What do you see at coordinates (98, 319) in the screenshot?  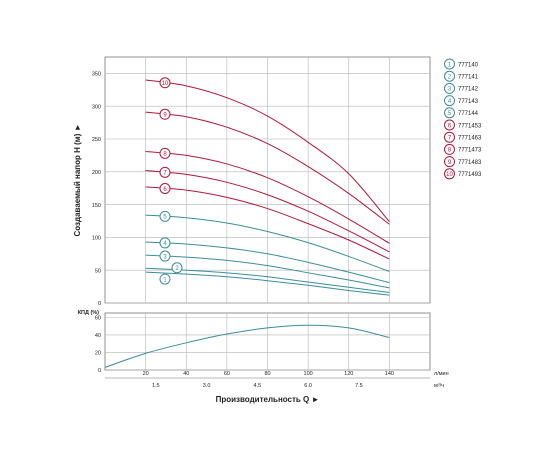 I see `efficiency-y-tick-label: 60` at bounding box center [98, 319].